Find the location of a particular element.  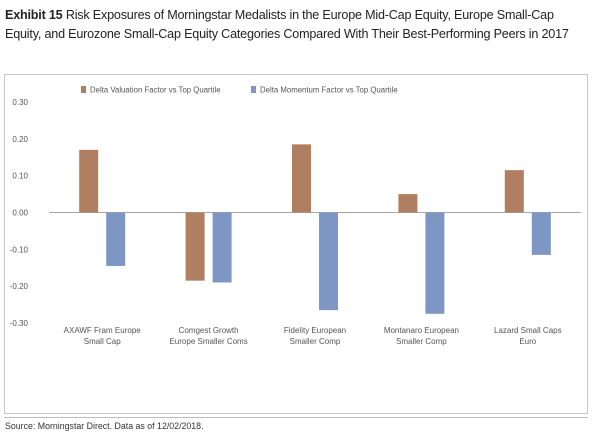

x-tick-label: Small Cap is located at coordinates (102, 341).